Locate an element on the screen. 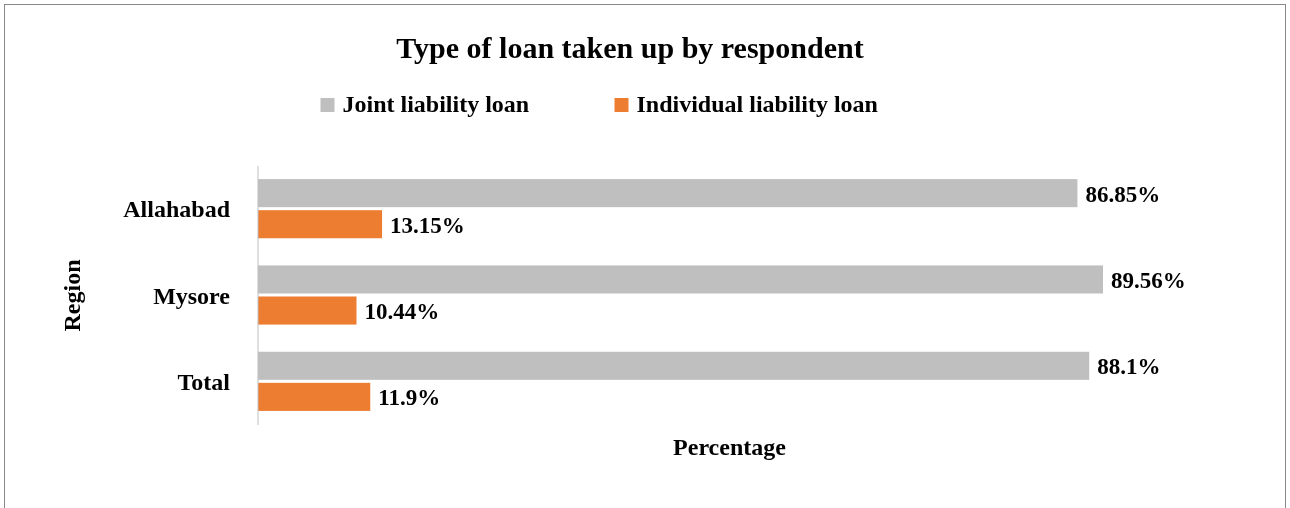 This screenshot has height=508, width=1290. chart-title: Type of loan taken up by respondent is located at coordinates (630, 47).